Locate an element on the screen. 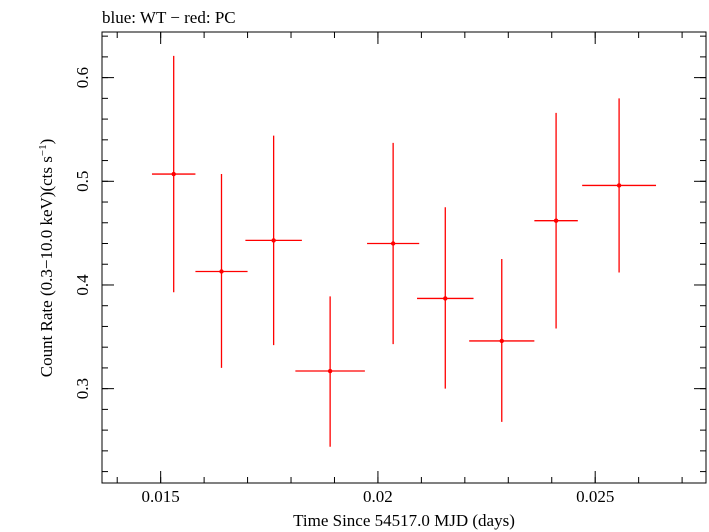 Image resolution: width=709 pixels, height=532 pixels. x-tick-label: 0.02 is located at coordinates (378, 496).